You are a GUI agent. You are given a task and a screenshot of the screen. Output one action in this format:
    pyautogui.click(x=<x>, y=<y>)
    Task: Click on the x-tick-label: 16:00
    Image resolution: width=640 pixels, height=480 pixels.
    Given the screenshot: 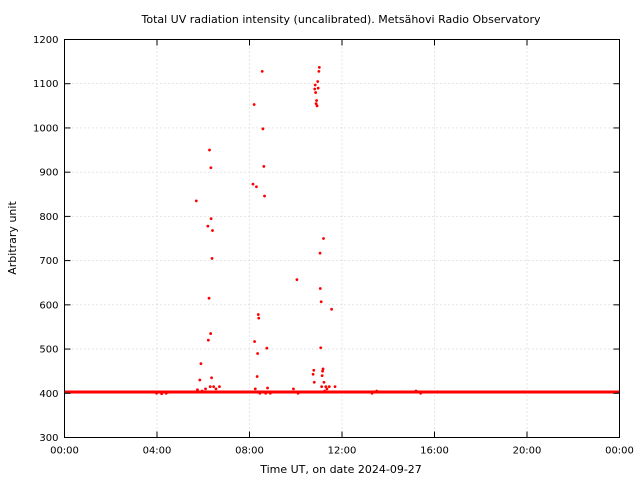 What is the action you would take?
    pyautogui.click(x=434, y=451)
    